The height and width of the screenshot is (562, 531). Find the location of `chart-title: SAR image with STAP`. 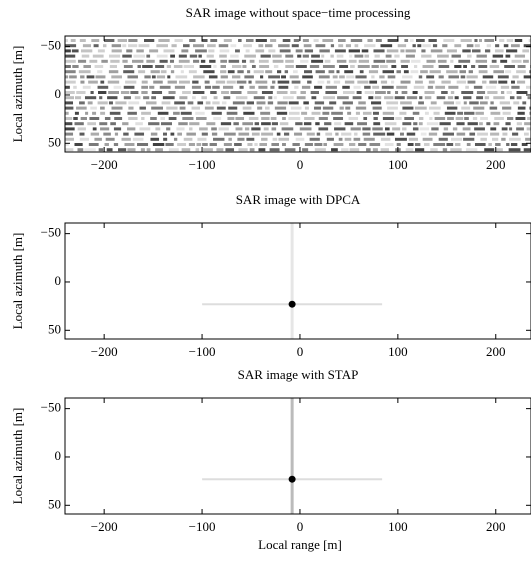

chart-title: SAR image with STAP is located at coordinates (298, 374).